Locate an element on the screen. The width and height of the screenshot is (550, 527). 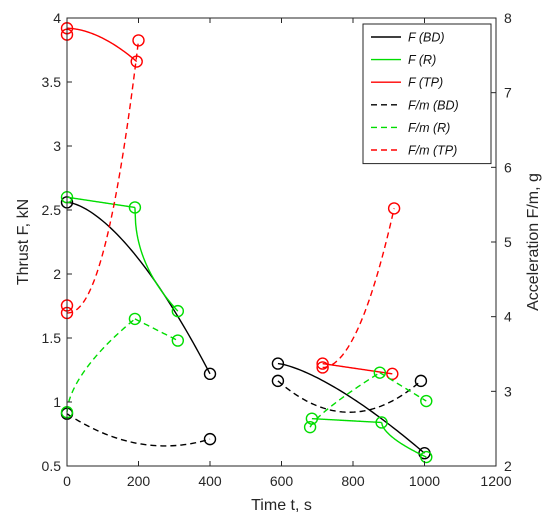
legend-entry-label: F/m (TP) is located at coordinates (432, 151).